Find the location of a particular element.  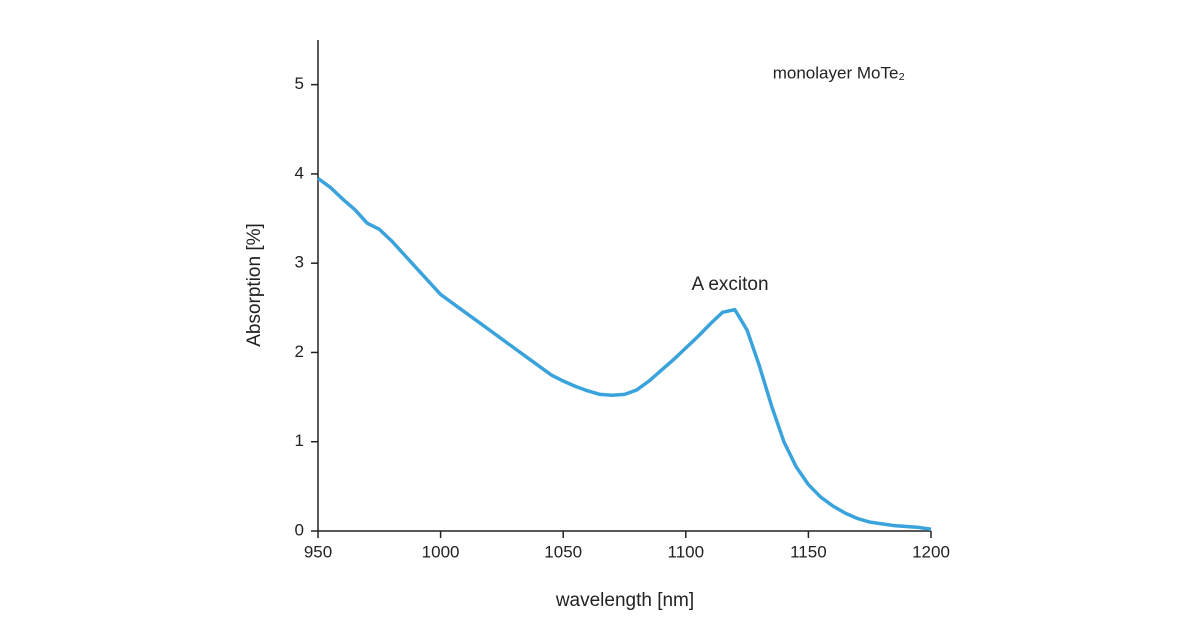

y-tick-label: 3 is located at coordinates (299, 262).